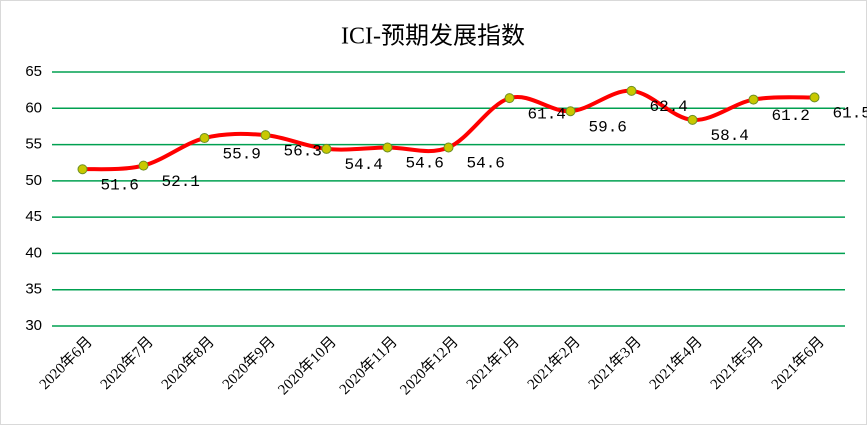 The image size is (867, 425). Describe the element at coordinates (120, 185) in the screenshot. I see `data-label: 51.6` at that location.